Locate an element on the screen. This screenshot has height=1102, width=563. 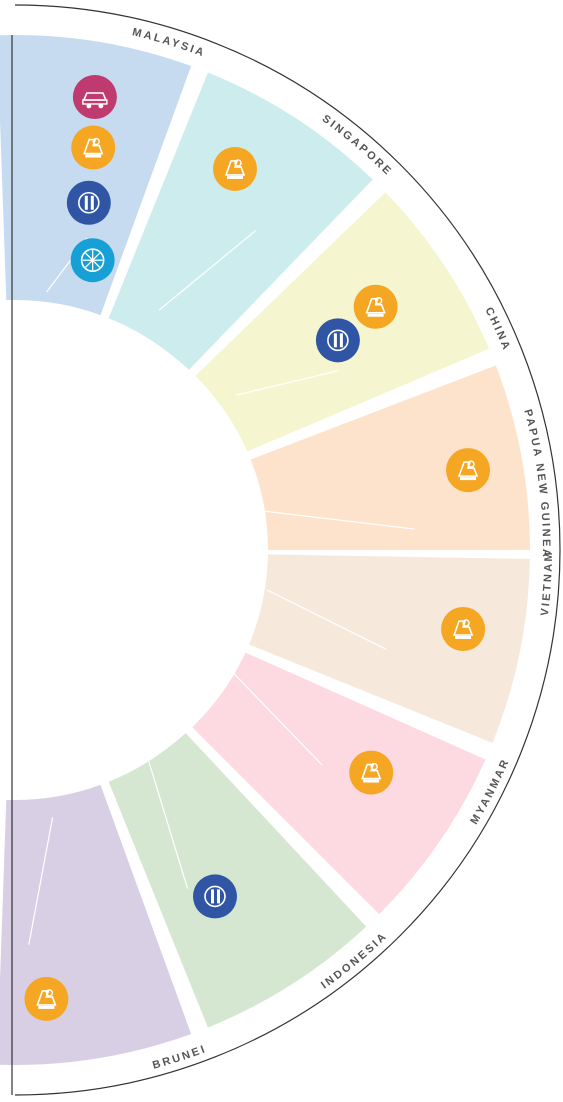
country-label-text: BRUNEI is located at coordinates (178, 1057).